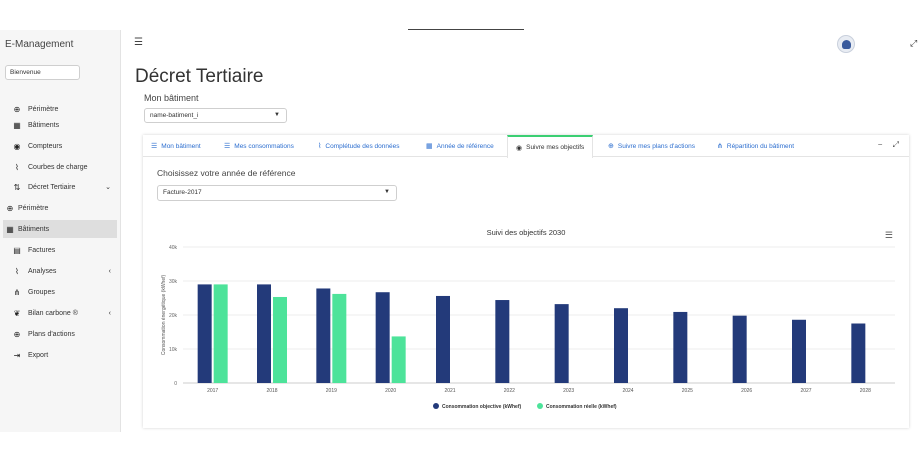 Image resolution: width=924 pixels, height=462 pixels. I want to click on sidebar-item-label: Bilan carbone ®, so click(53, 313).